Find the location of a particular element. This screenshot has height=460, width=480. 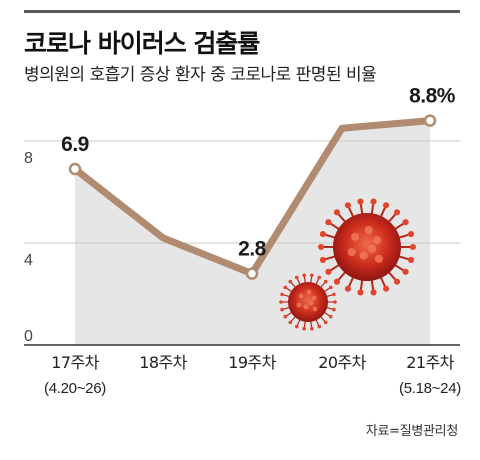

data-label-4: 8.8% is located at coordinates (432, 96).